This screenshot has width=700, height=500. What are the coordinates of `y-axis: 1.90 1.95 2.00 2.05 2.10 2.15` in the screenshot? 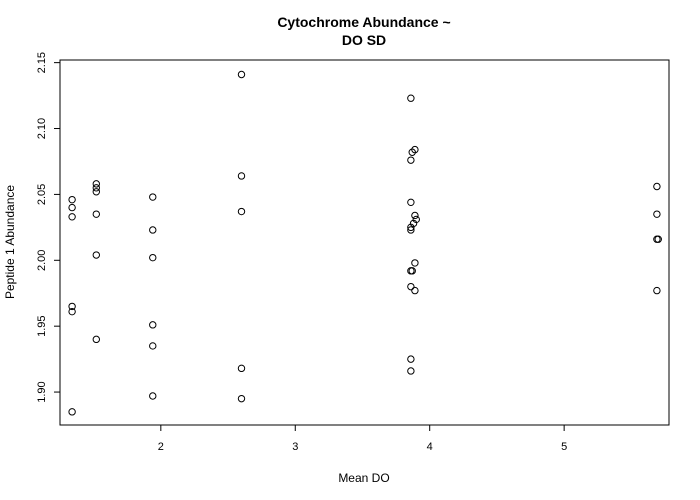 It's located at (48, 227).